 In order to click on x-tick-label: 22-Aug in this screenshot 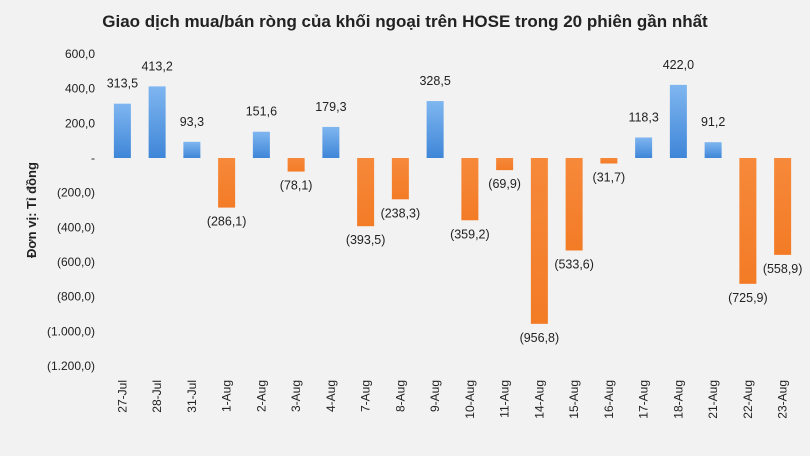, I will do `click(748, 399)`.